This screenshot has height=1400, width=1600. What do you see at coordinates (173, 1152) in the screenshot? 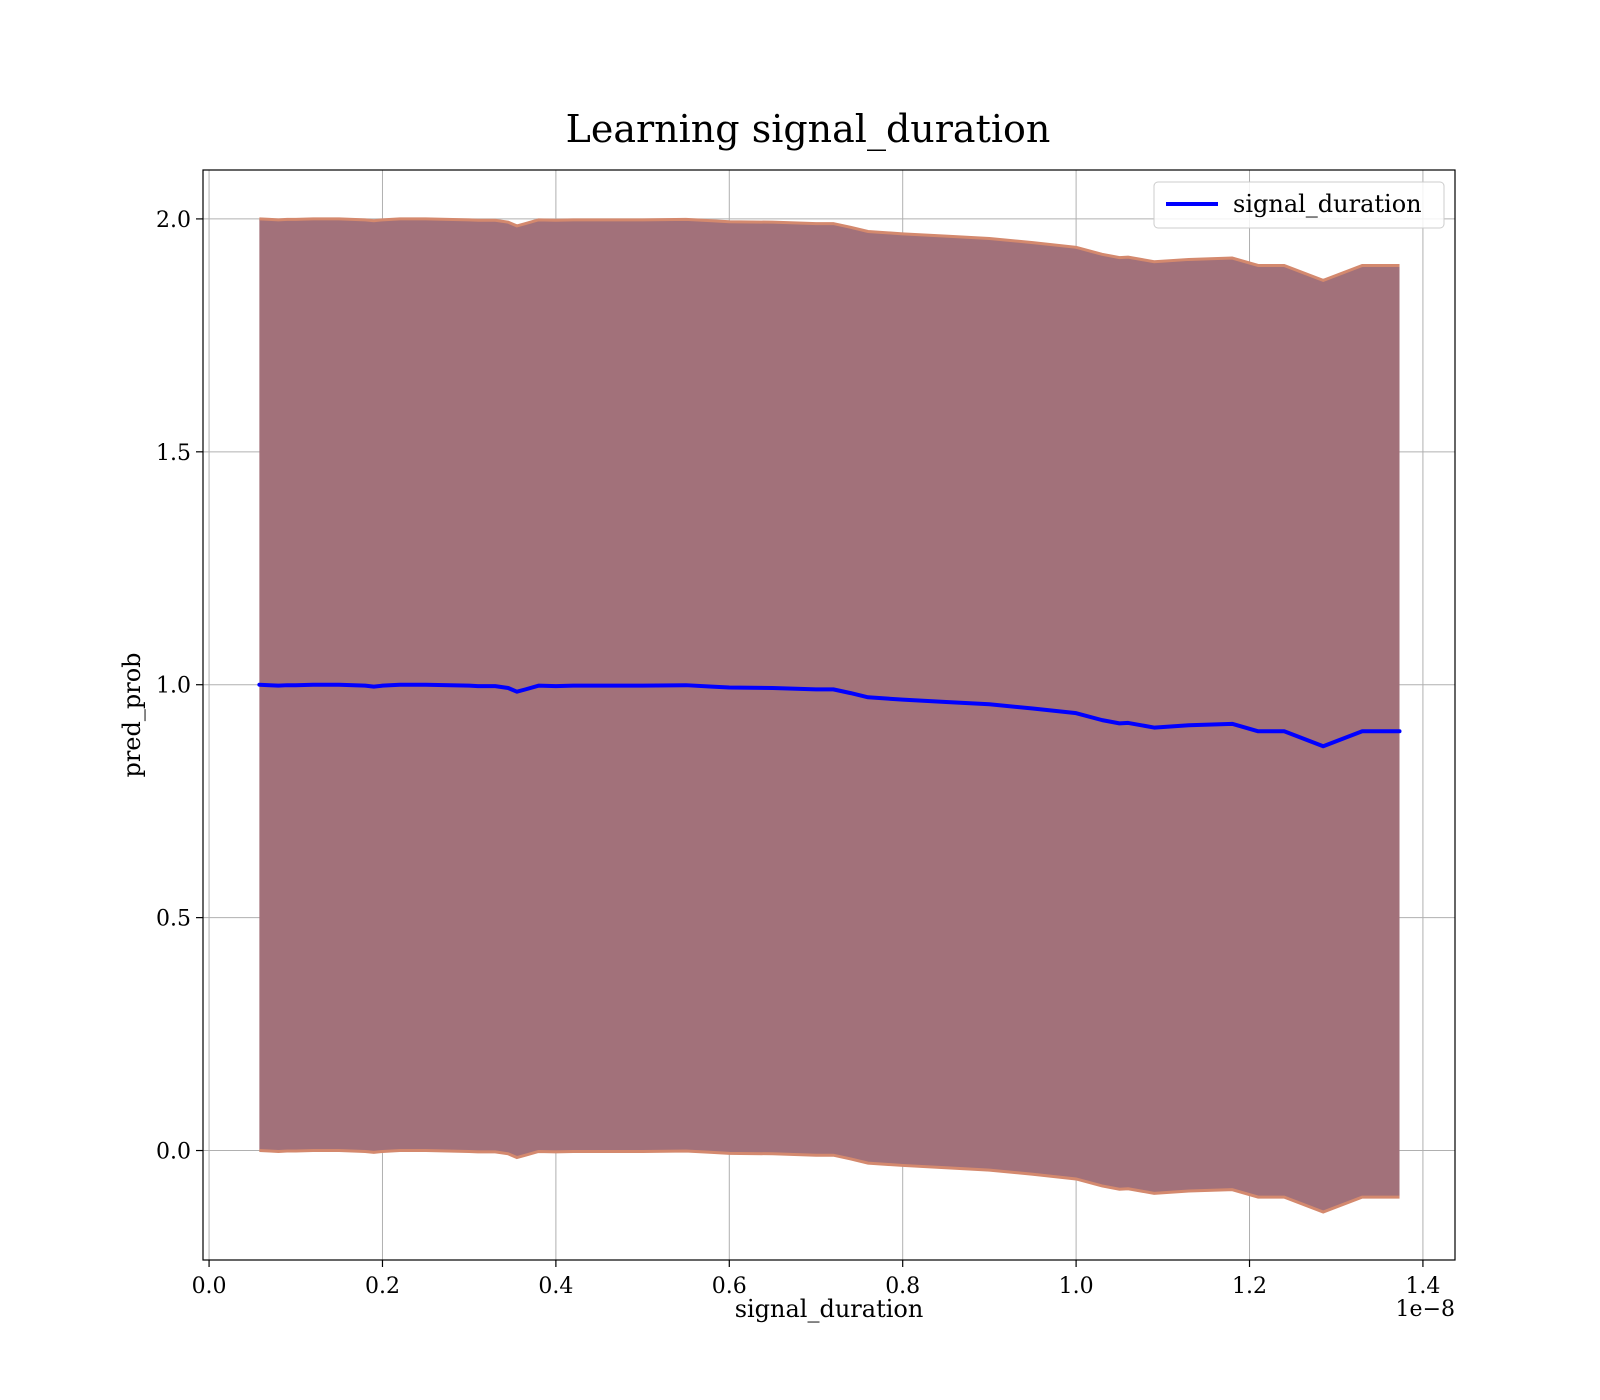
I see `y-tick-label: 0.0` at bounding box center [173, 1152].